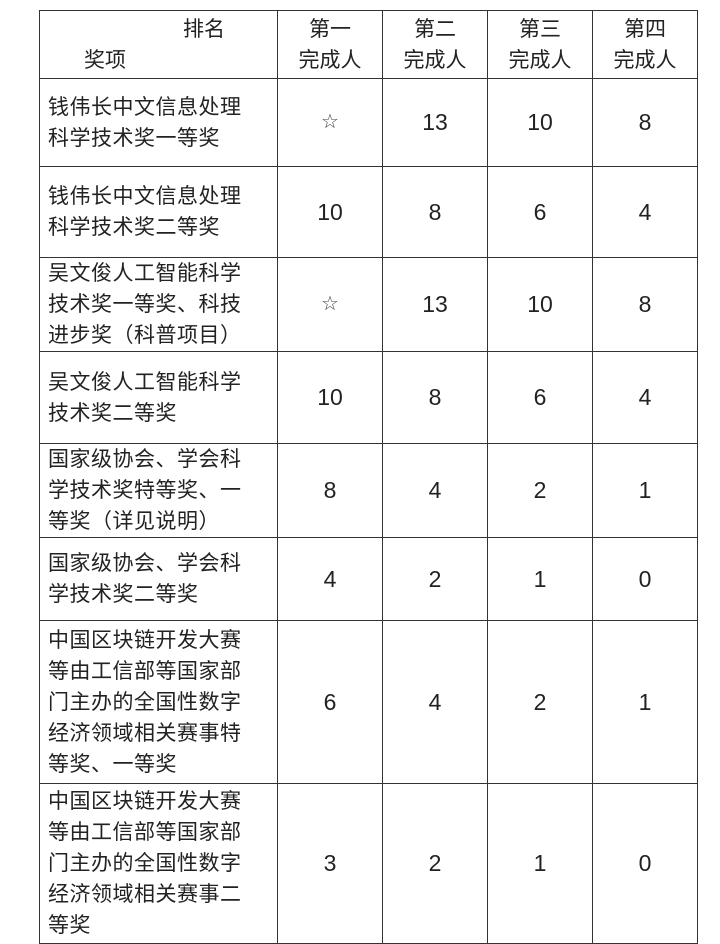 The width and height of the screenshot is (720, 944). Describe the element at coordinates (645, 44) in the screenshot. I see `column-header-4: 第四 完成人` at that location.